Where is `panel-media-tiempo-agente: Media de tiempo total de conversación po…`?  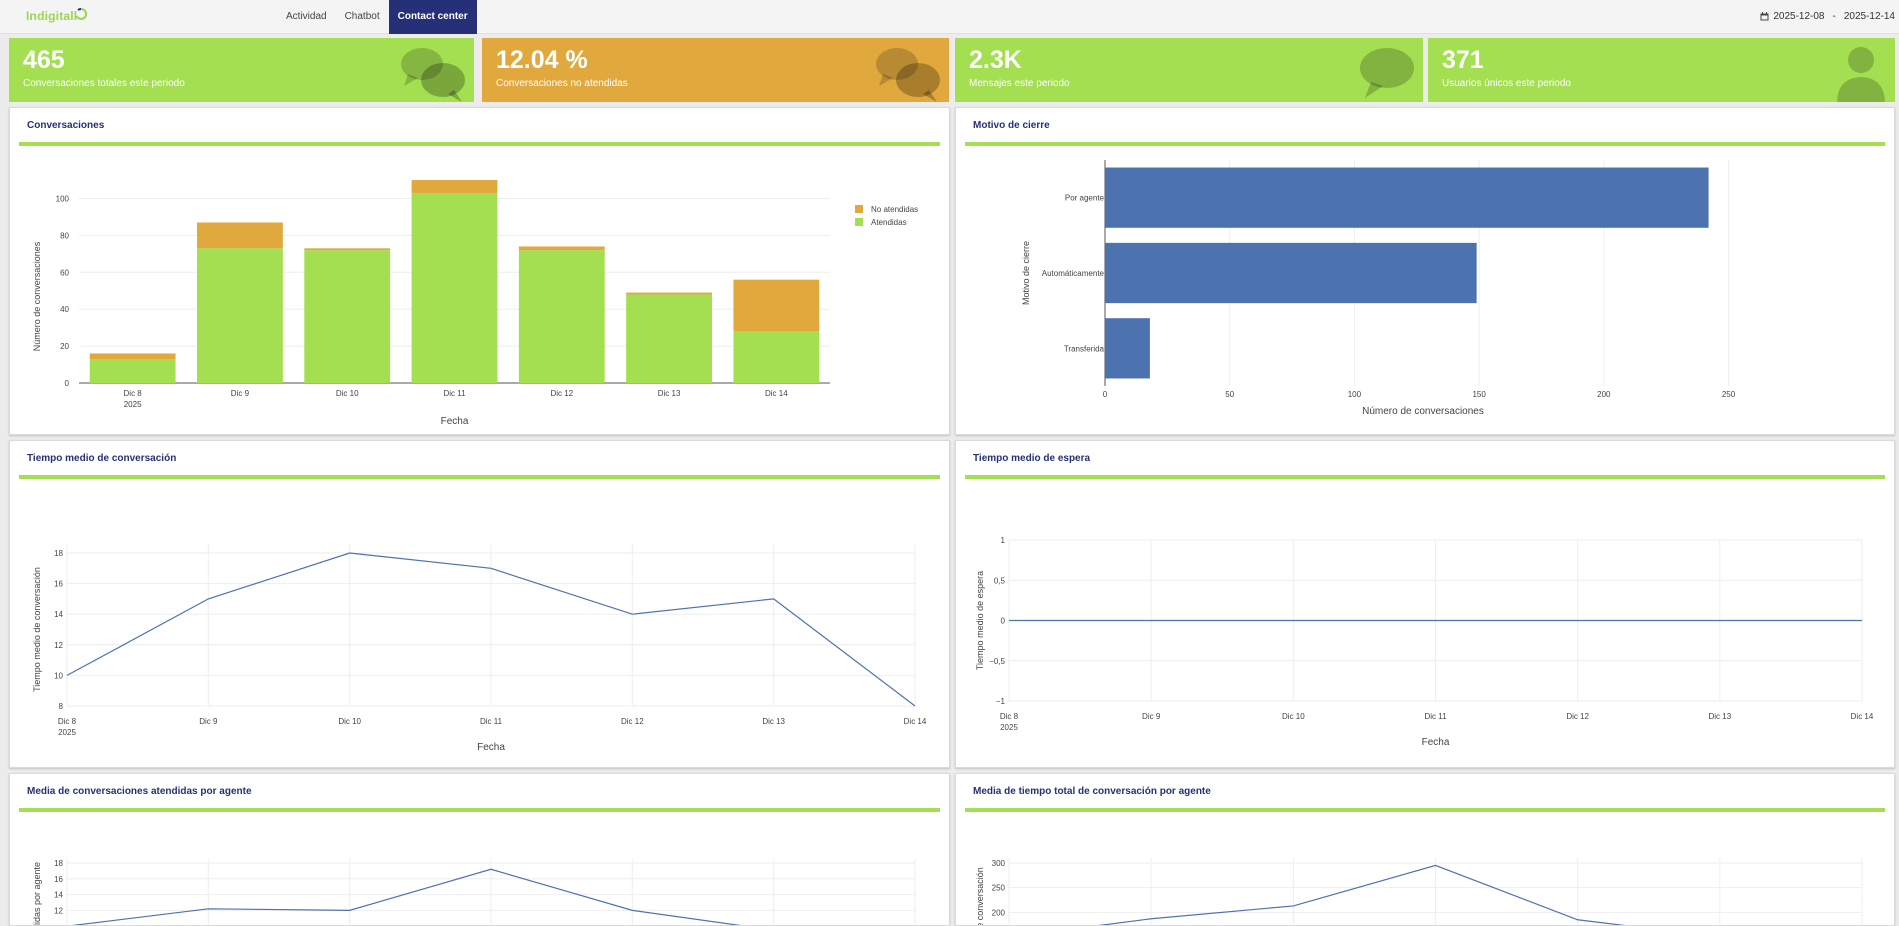
panel-media-tiempo-agente: Media de tiempo total de conversación po… is located at coordinates (1425, 849).